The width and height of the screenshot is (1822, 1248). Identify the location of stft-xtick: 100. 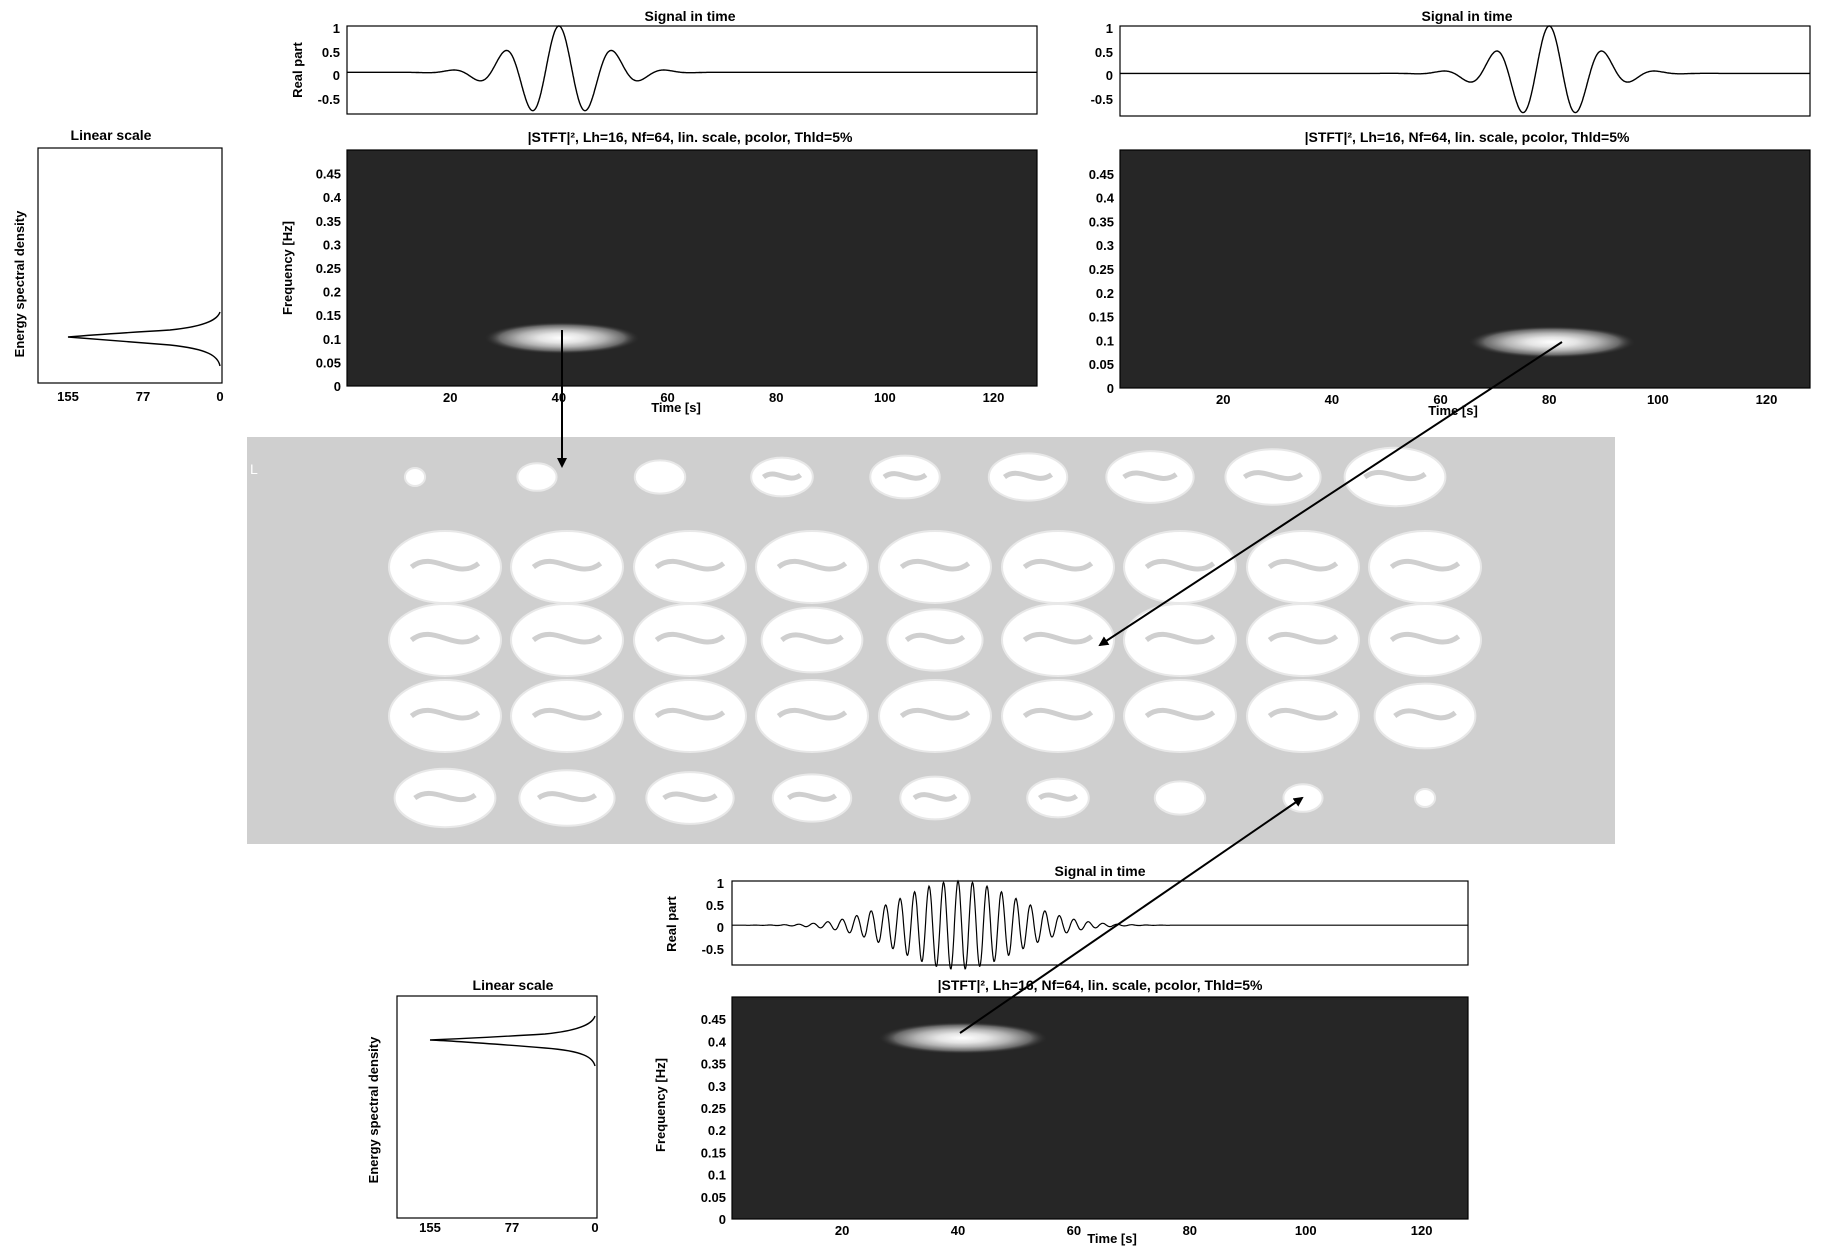
(1658, 399).